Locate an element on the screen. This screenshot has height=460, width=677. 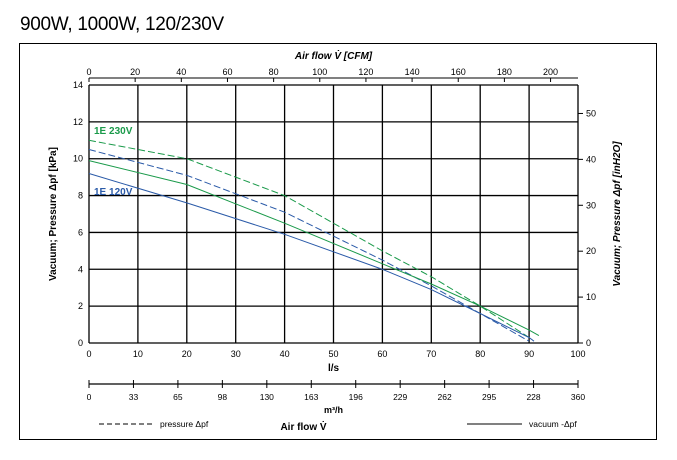
x-tick-label: 20 is located at coordinates (187, 354).